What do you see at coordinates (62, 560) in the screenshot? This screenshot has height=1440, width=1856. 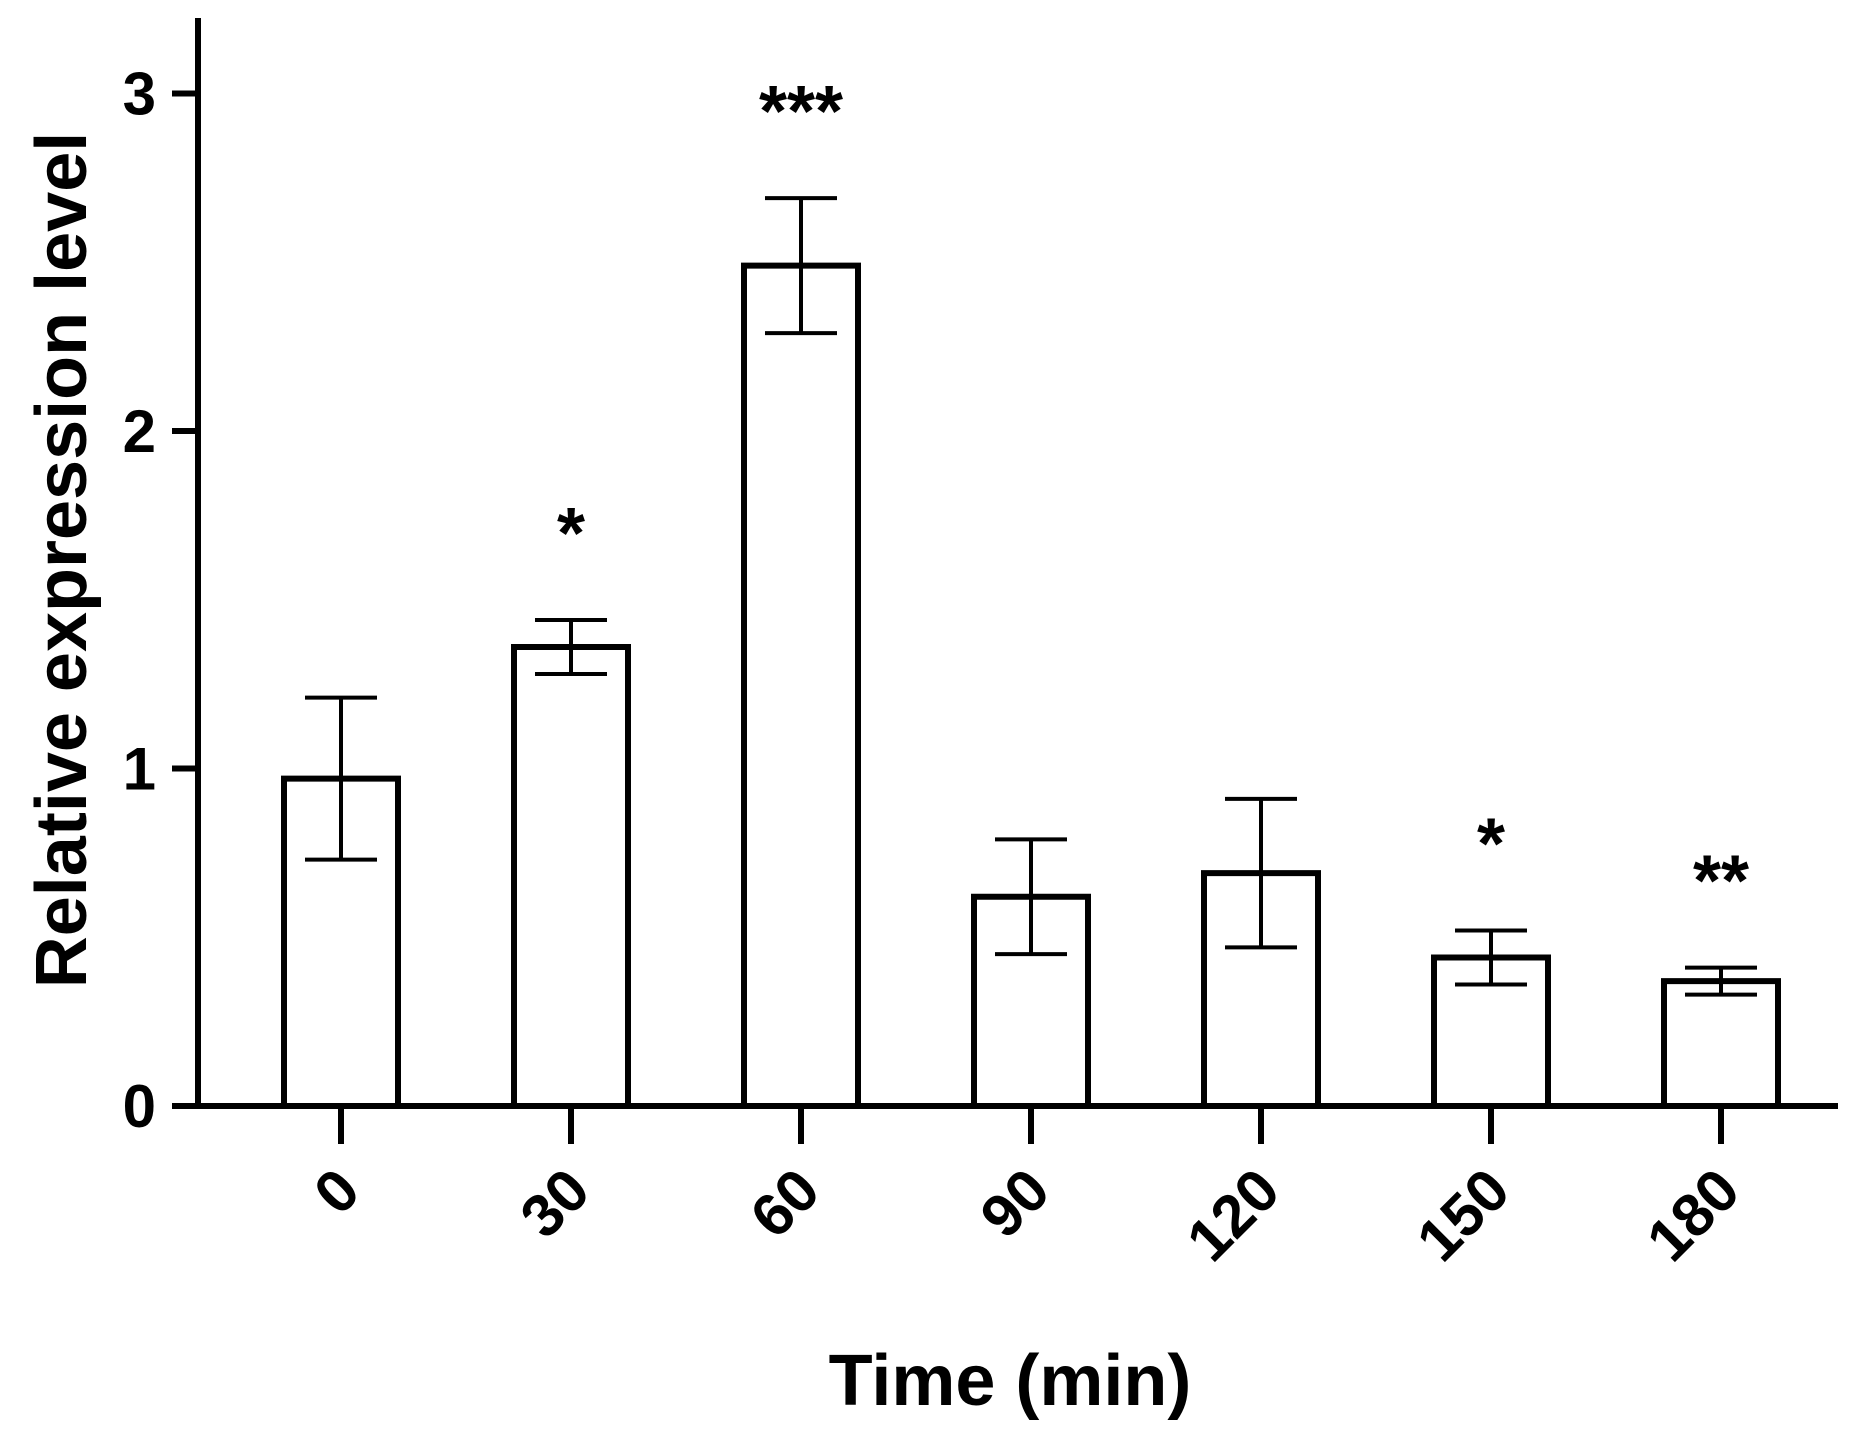 I see `y-axis-title: Relative expression level` at bounding box center [62, 560].